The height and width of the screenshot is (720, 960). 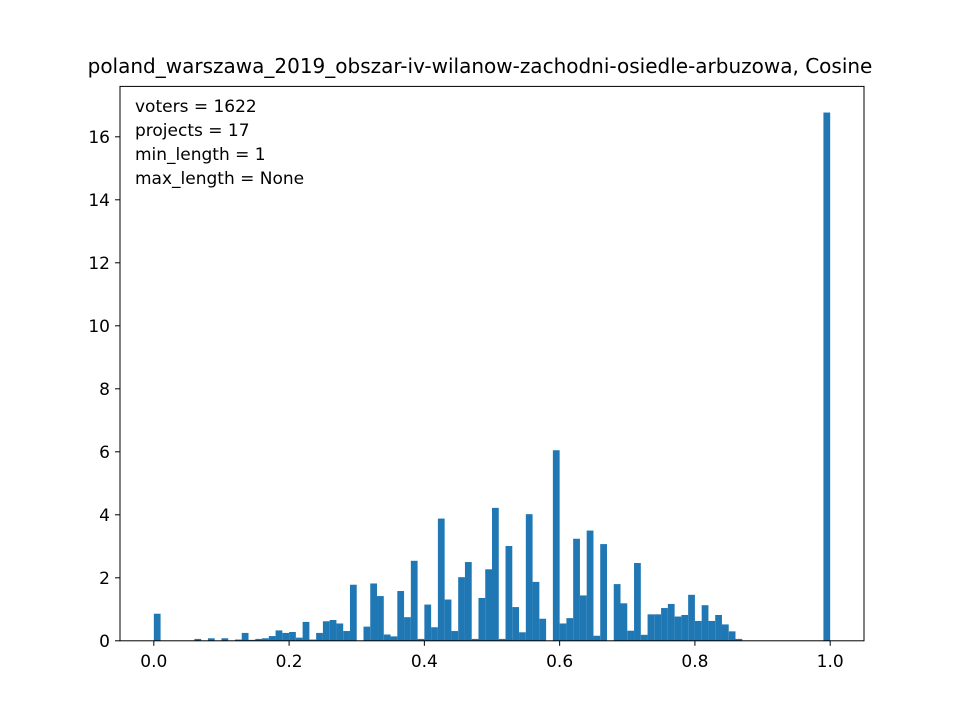 I want to click on annotation-voters: voters = 1622, so click(x=196, y=107).